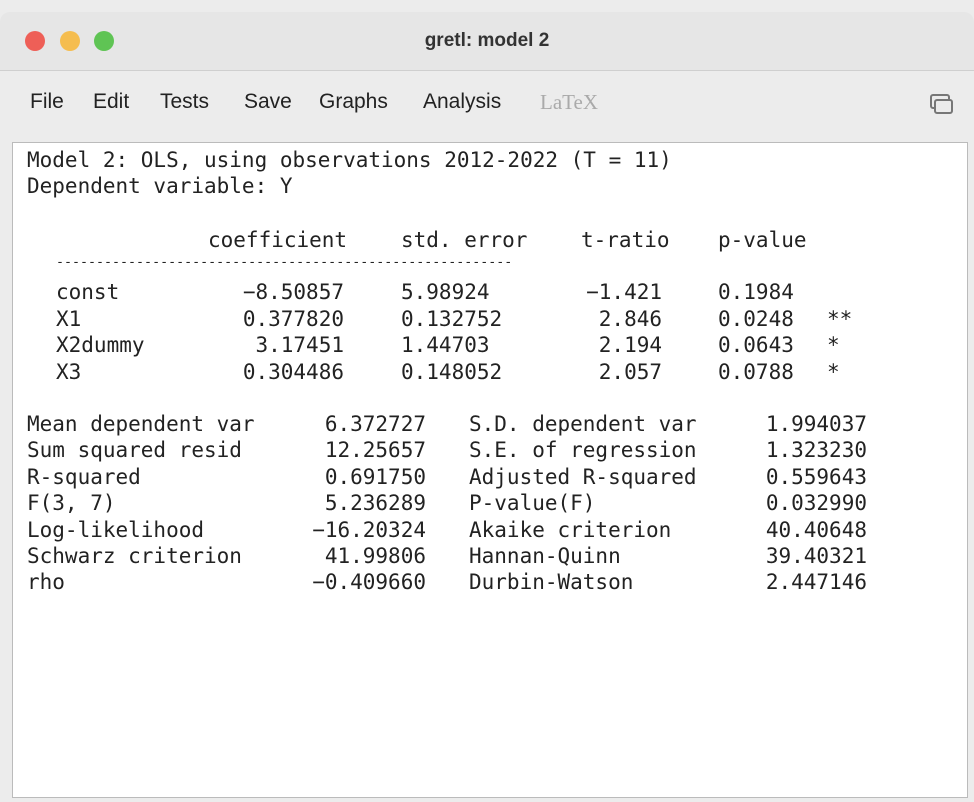 The image size is (974, 802). What do you see at coordinates (816, 582) in the screenshot?
I see `stat-value: 2.447146` at bounding box center [816, 582].